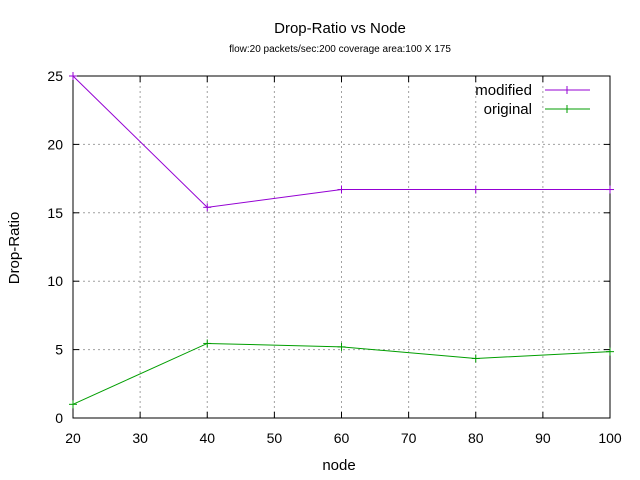 The width and height of the screenshot is (640, 480). I want to click on legend-label-modified: modified, so click(503, 90).